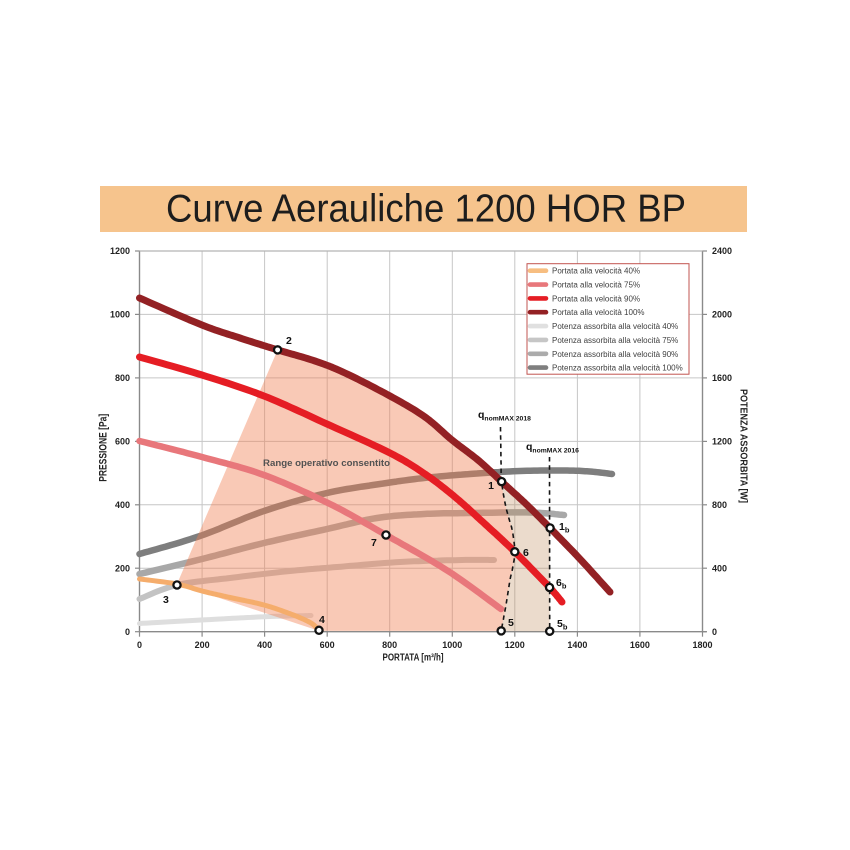 The image size is (850, 850). What do you see at coordinates (722, 251) in the screenshot?
I see `svg-text: 2400` at bounding box center [722, 251].